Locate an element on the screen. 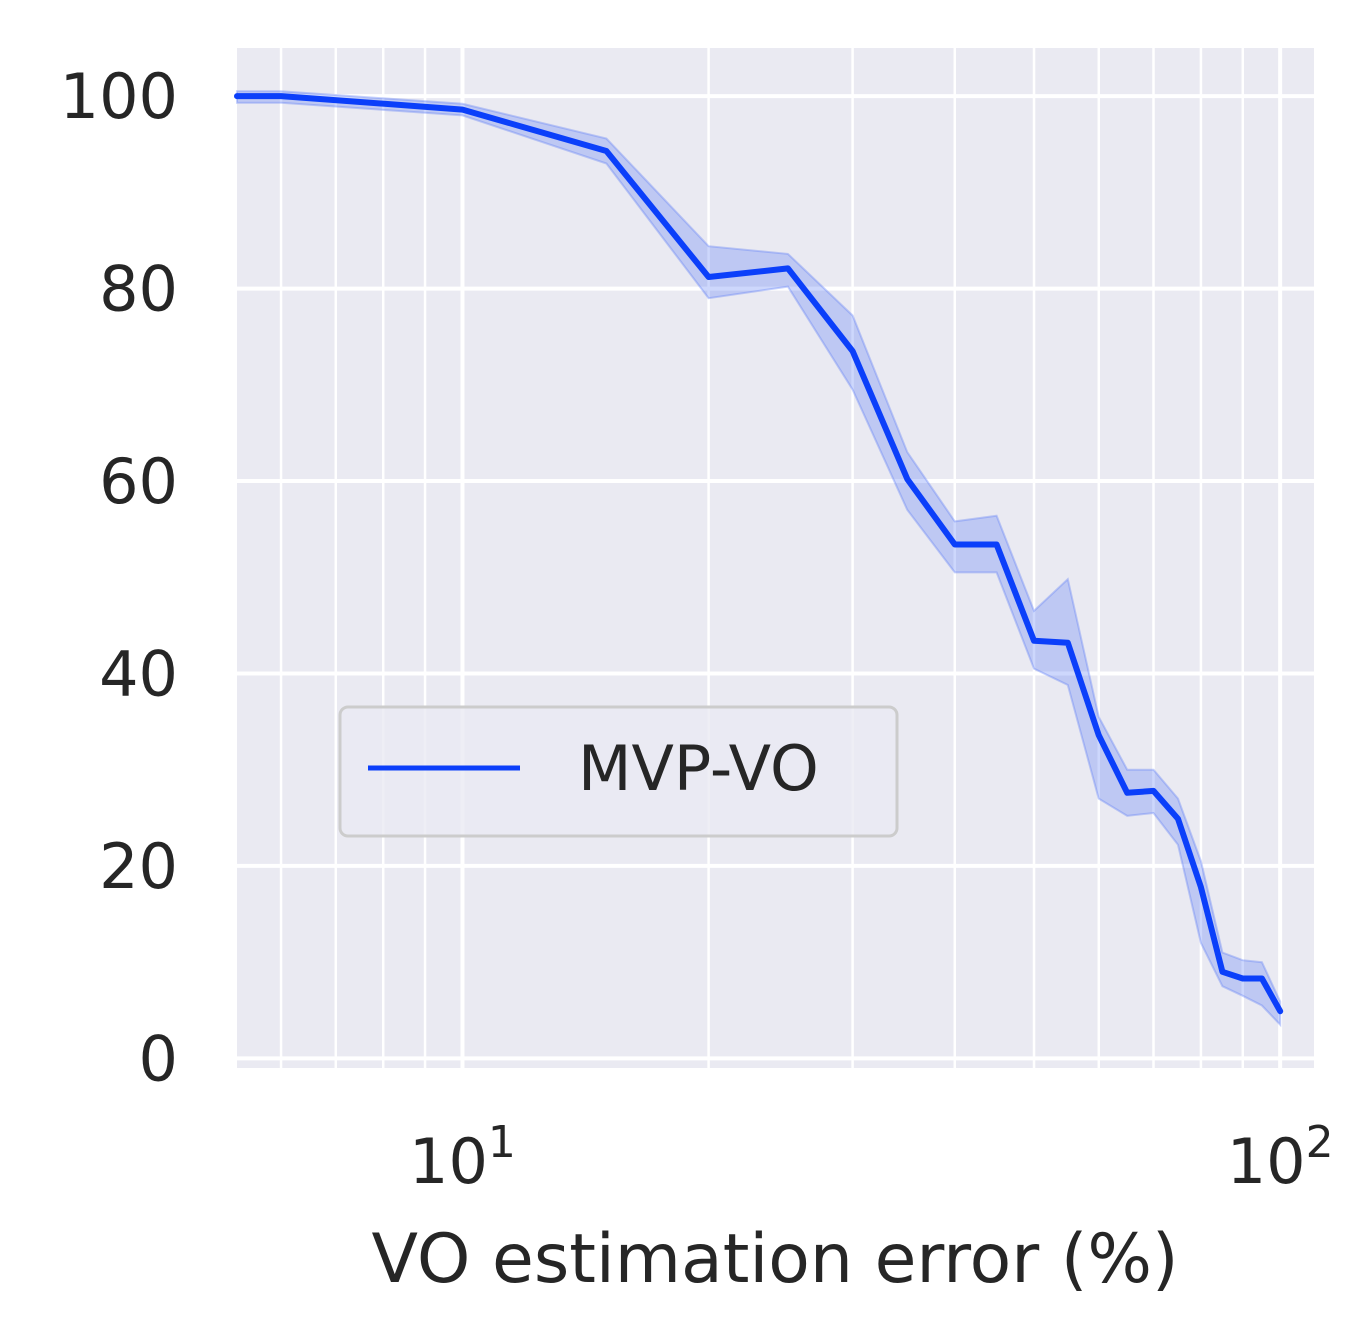  x-tick-label: 10² is located at coordinates (1280, 1157).